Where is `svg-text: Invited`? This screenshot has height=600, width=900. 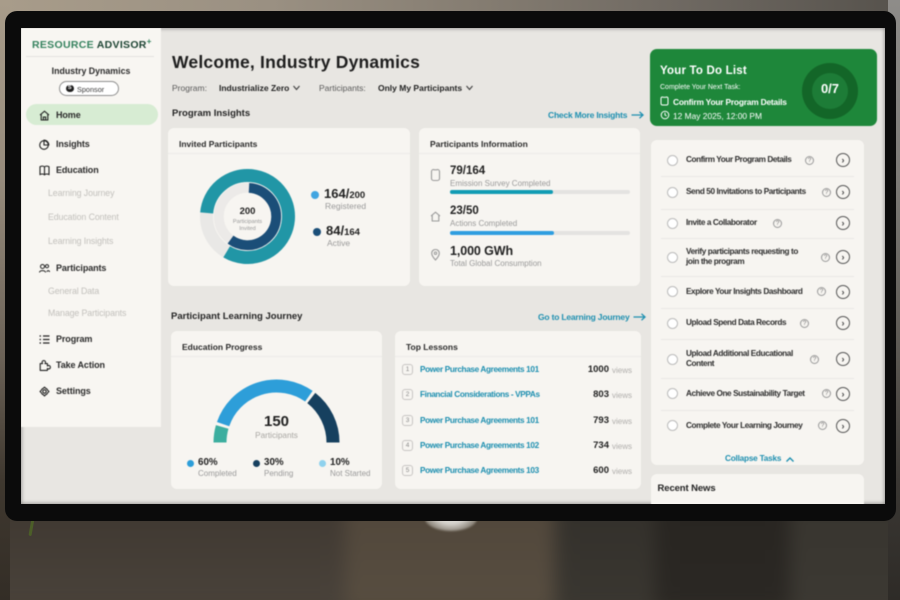 svg-text: Invited is located at coordinates (247, 229).